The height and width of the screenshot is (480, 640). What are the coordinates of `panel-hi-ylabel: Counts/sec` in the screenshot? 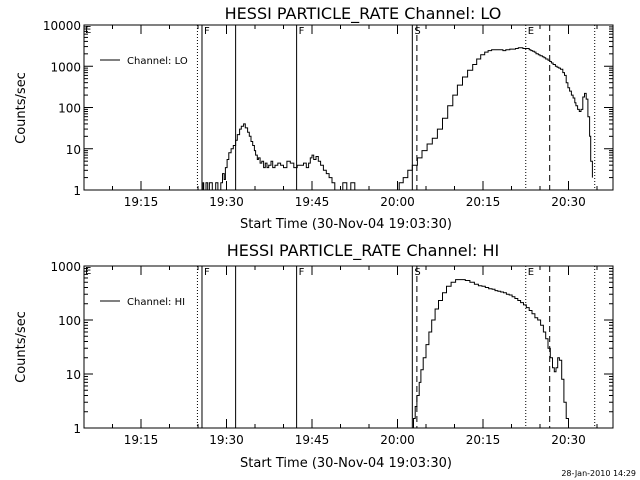 It's located at (21, 347).